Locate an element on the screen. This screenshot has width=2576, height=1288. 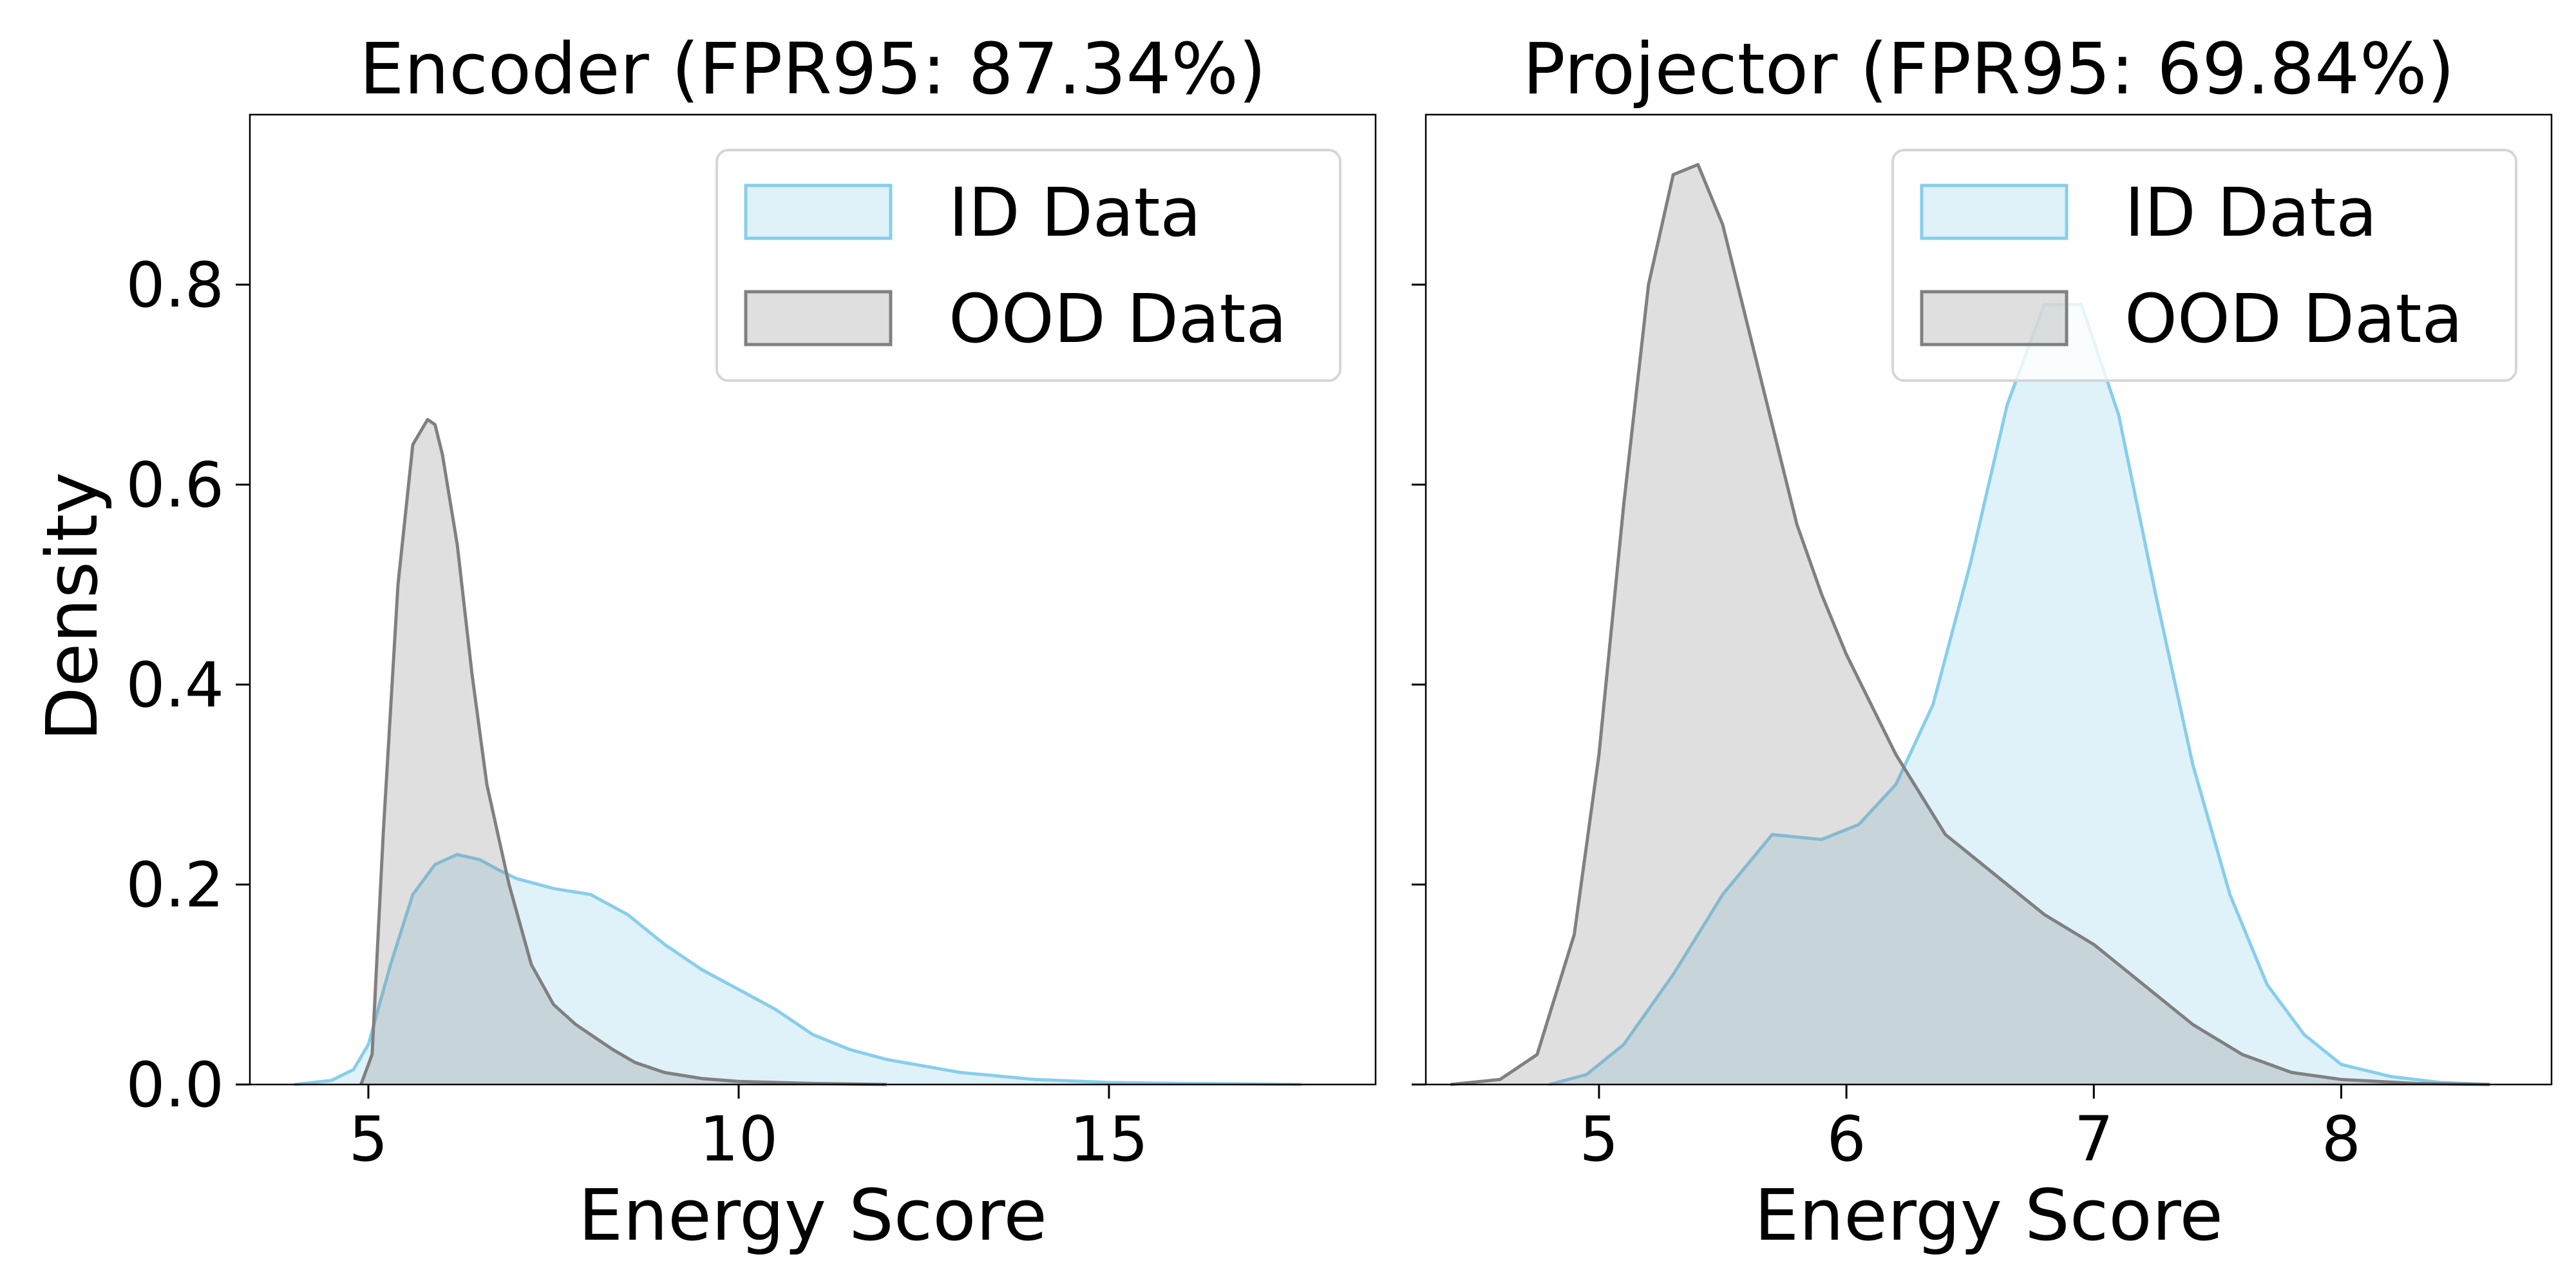
ood-data-density-area is located at coordinates (624, 751).